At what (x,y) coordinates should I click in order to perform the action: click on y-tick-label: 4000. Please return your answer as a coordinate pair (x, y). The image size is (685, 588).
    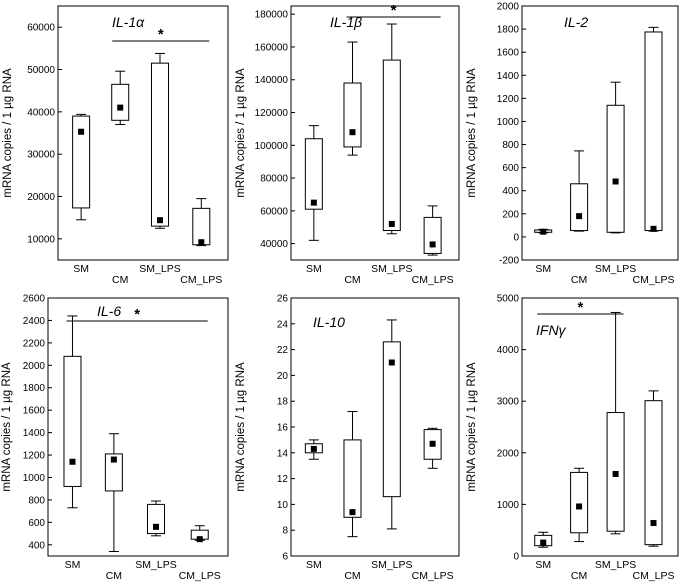
    Looking at the image, I should click on (508, 350).